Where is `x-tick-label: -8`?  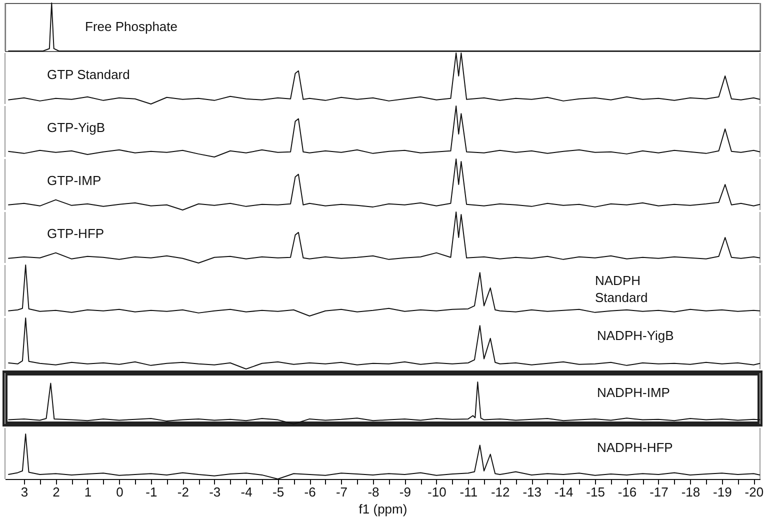
x-tick-label: -8 is located at coordinates (374, 492).